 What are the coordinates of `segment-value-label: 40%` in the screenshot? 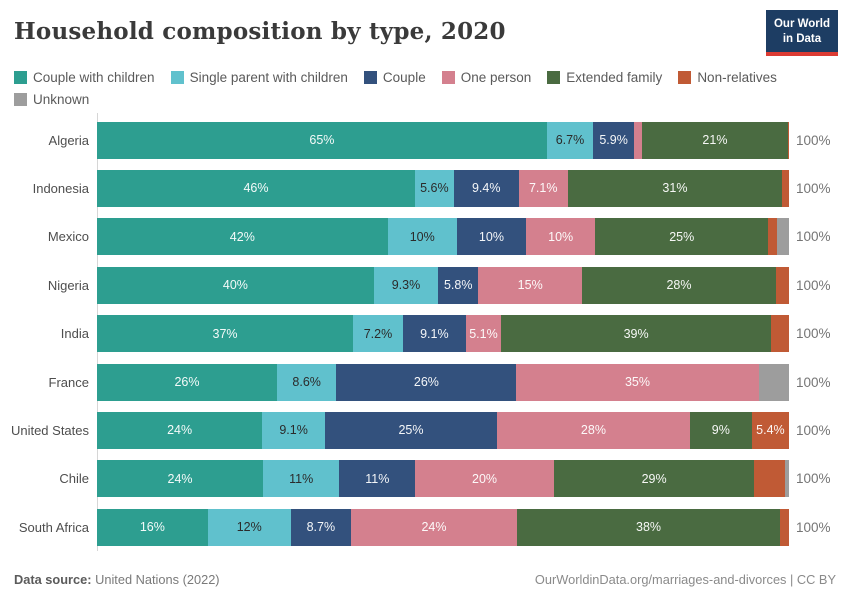 It's located at (235, 285).